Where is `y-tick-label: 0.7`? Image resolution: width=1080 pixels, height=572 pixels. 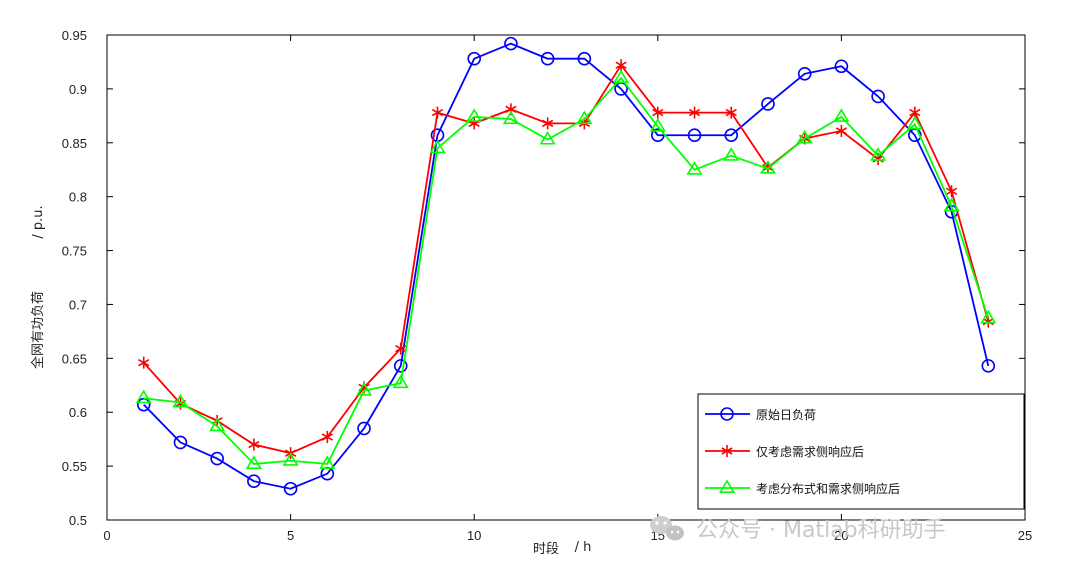
y-tick-label: 0.7 is located at coordinates (78, 304).